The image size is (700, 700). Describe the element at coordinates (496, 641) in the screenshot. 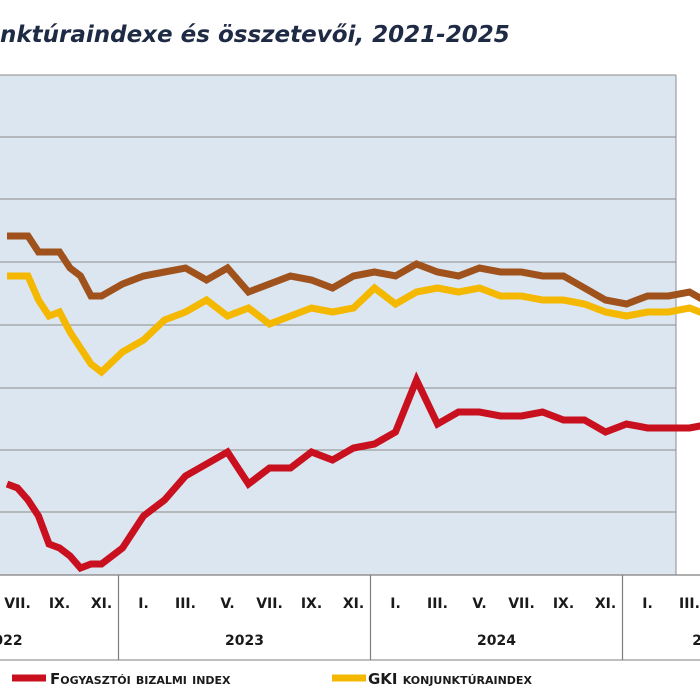

I see `year-label: 2024` at that location.